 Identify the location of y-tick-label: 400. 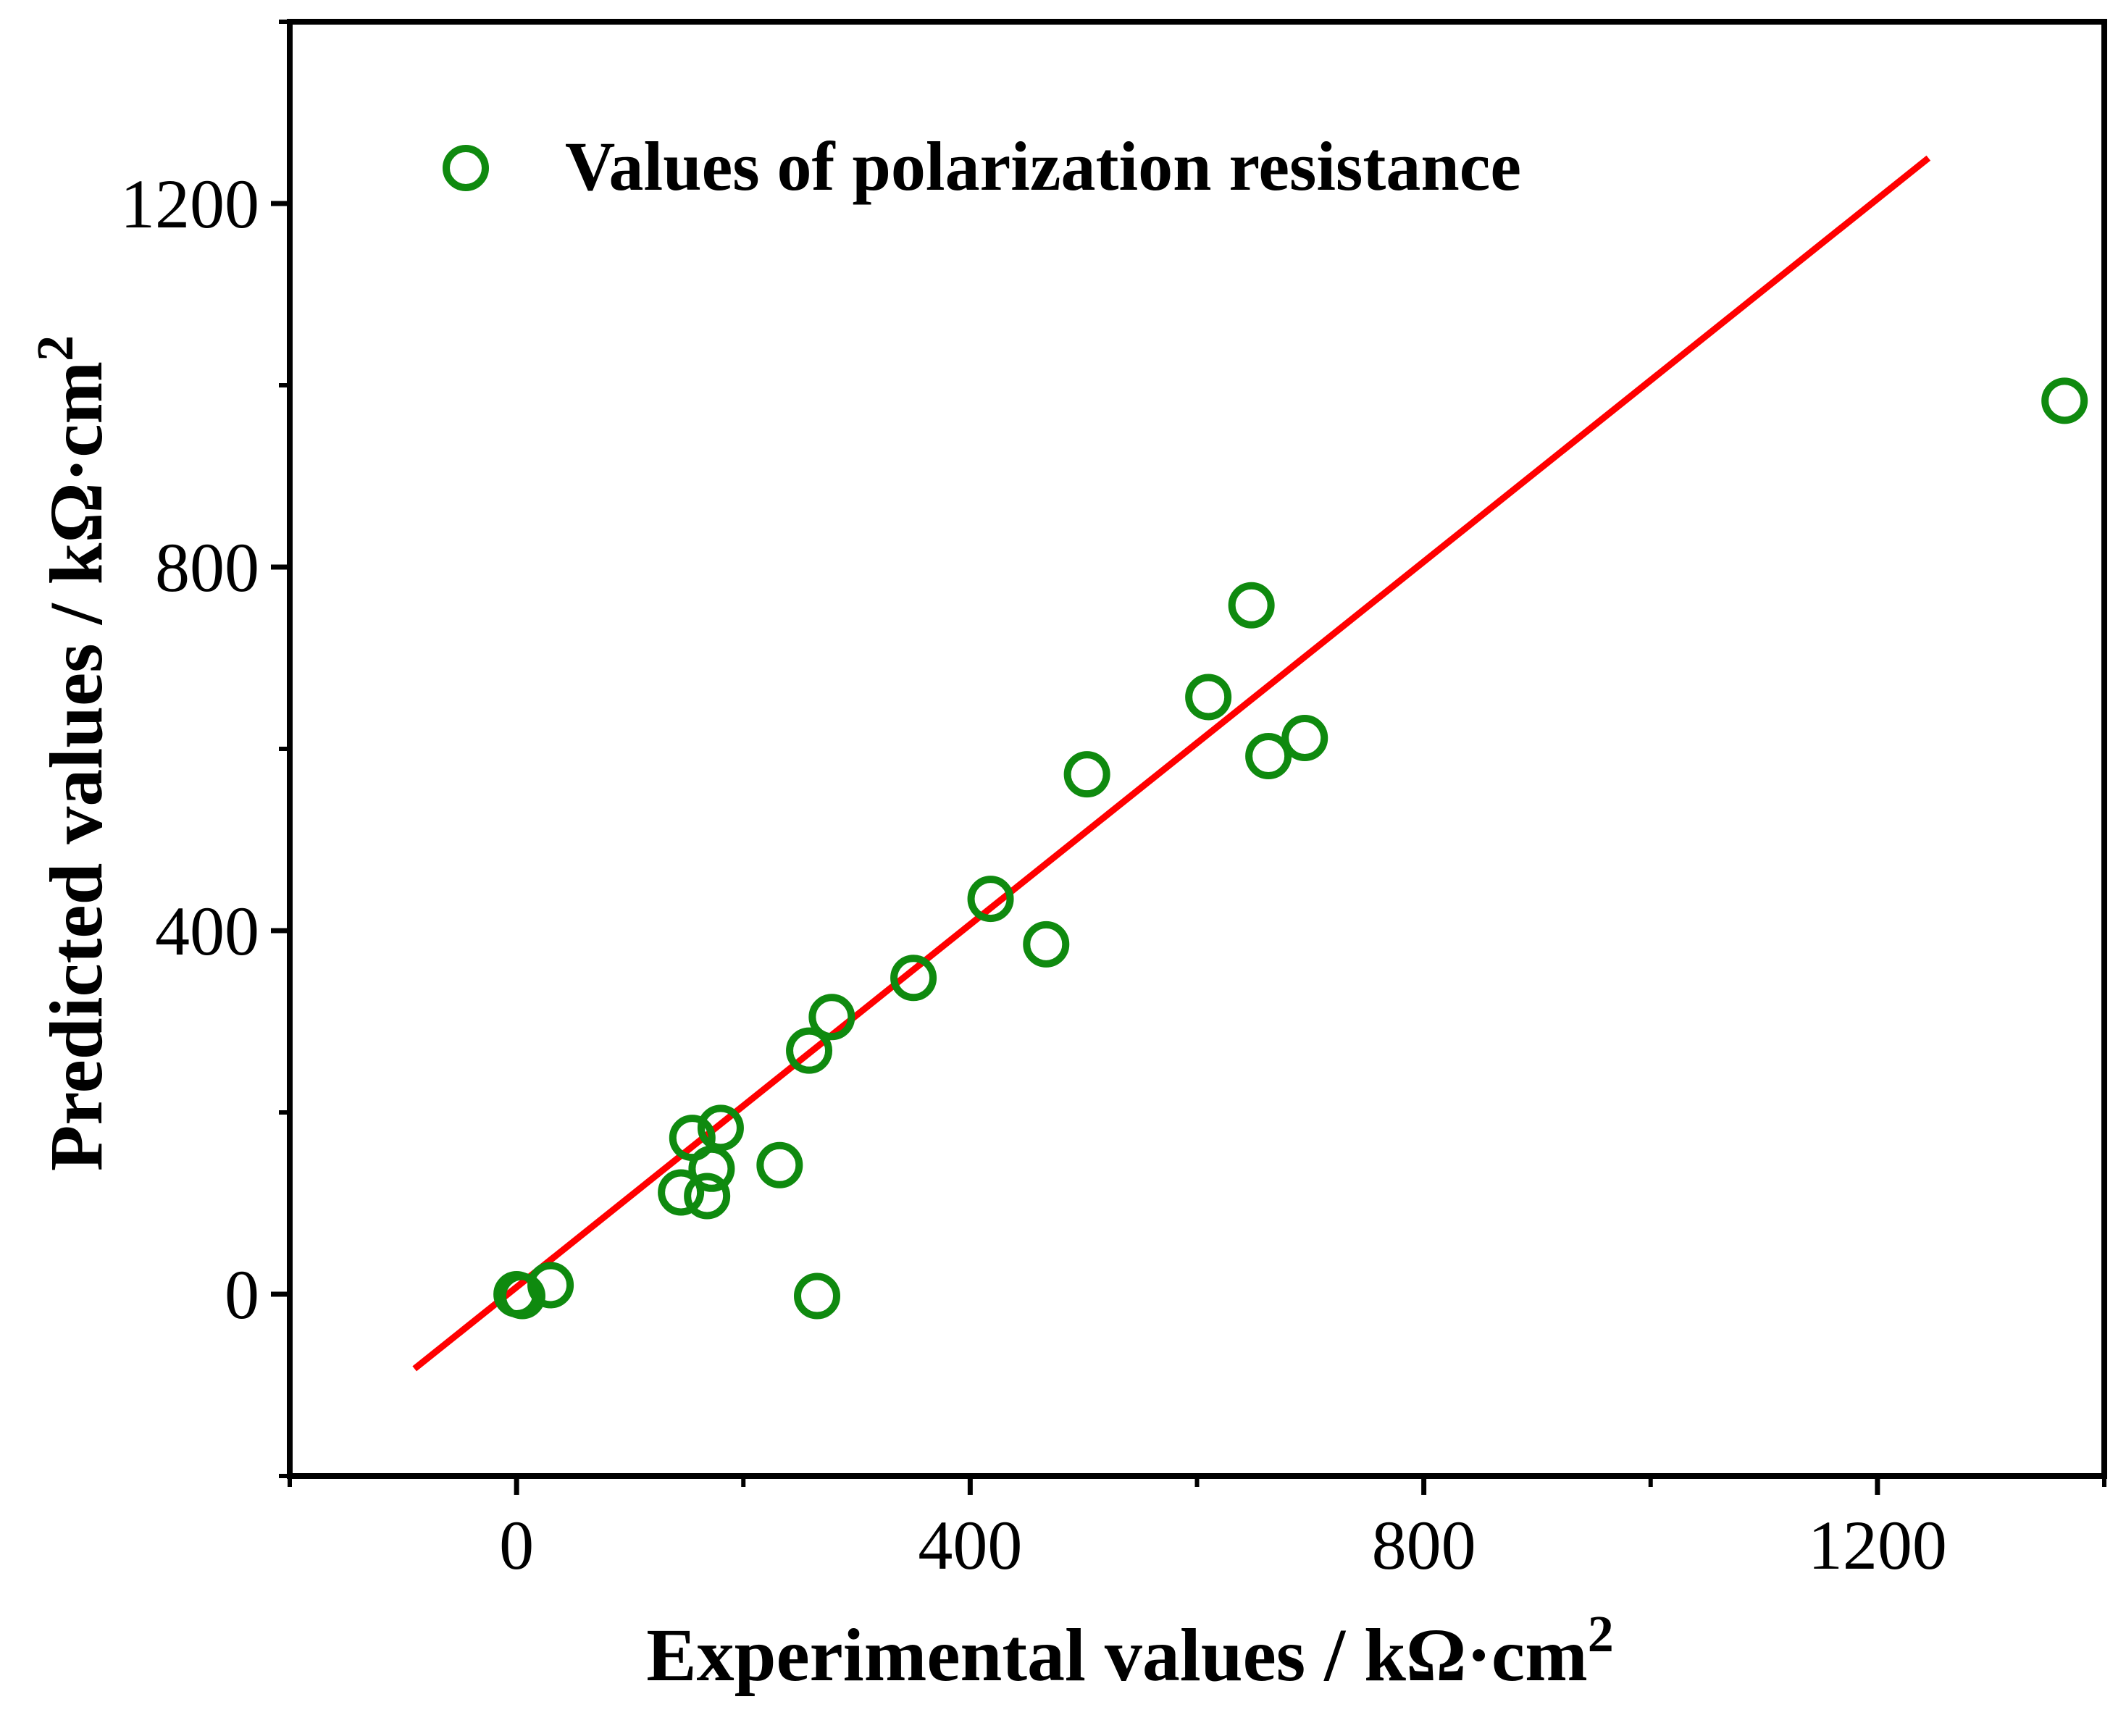
(207, 931).